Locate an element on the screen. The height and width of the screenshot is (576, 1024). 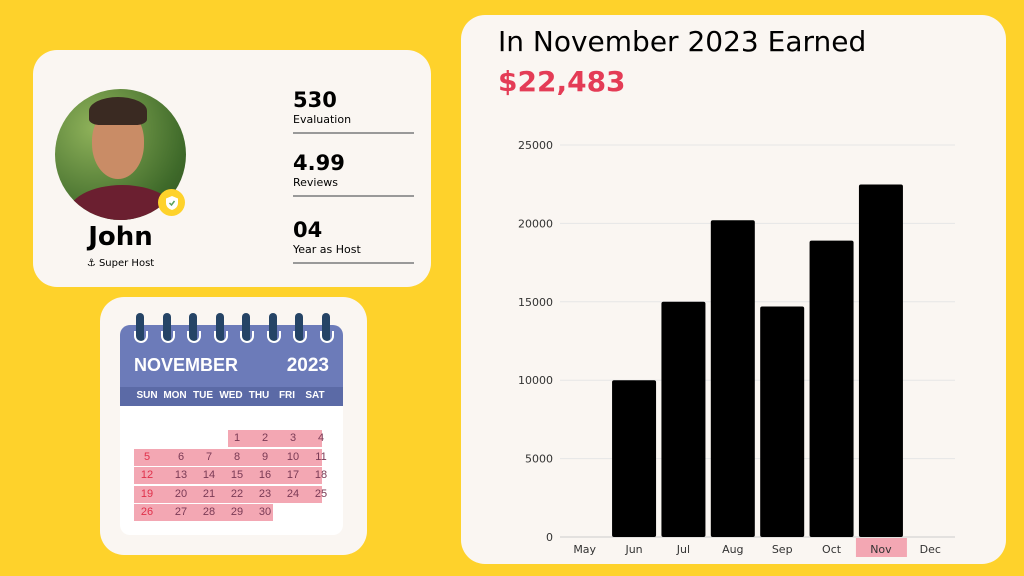
earnings-title: In November 2023 Earned is located at coordinates (682, 41).